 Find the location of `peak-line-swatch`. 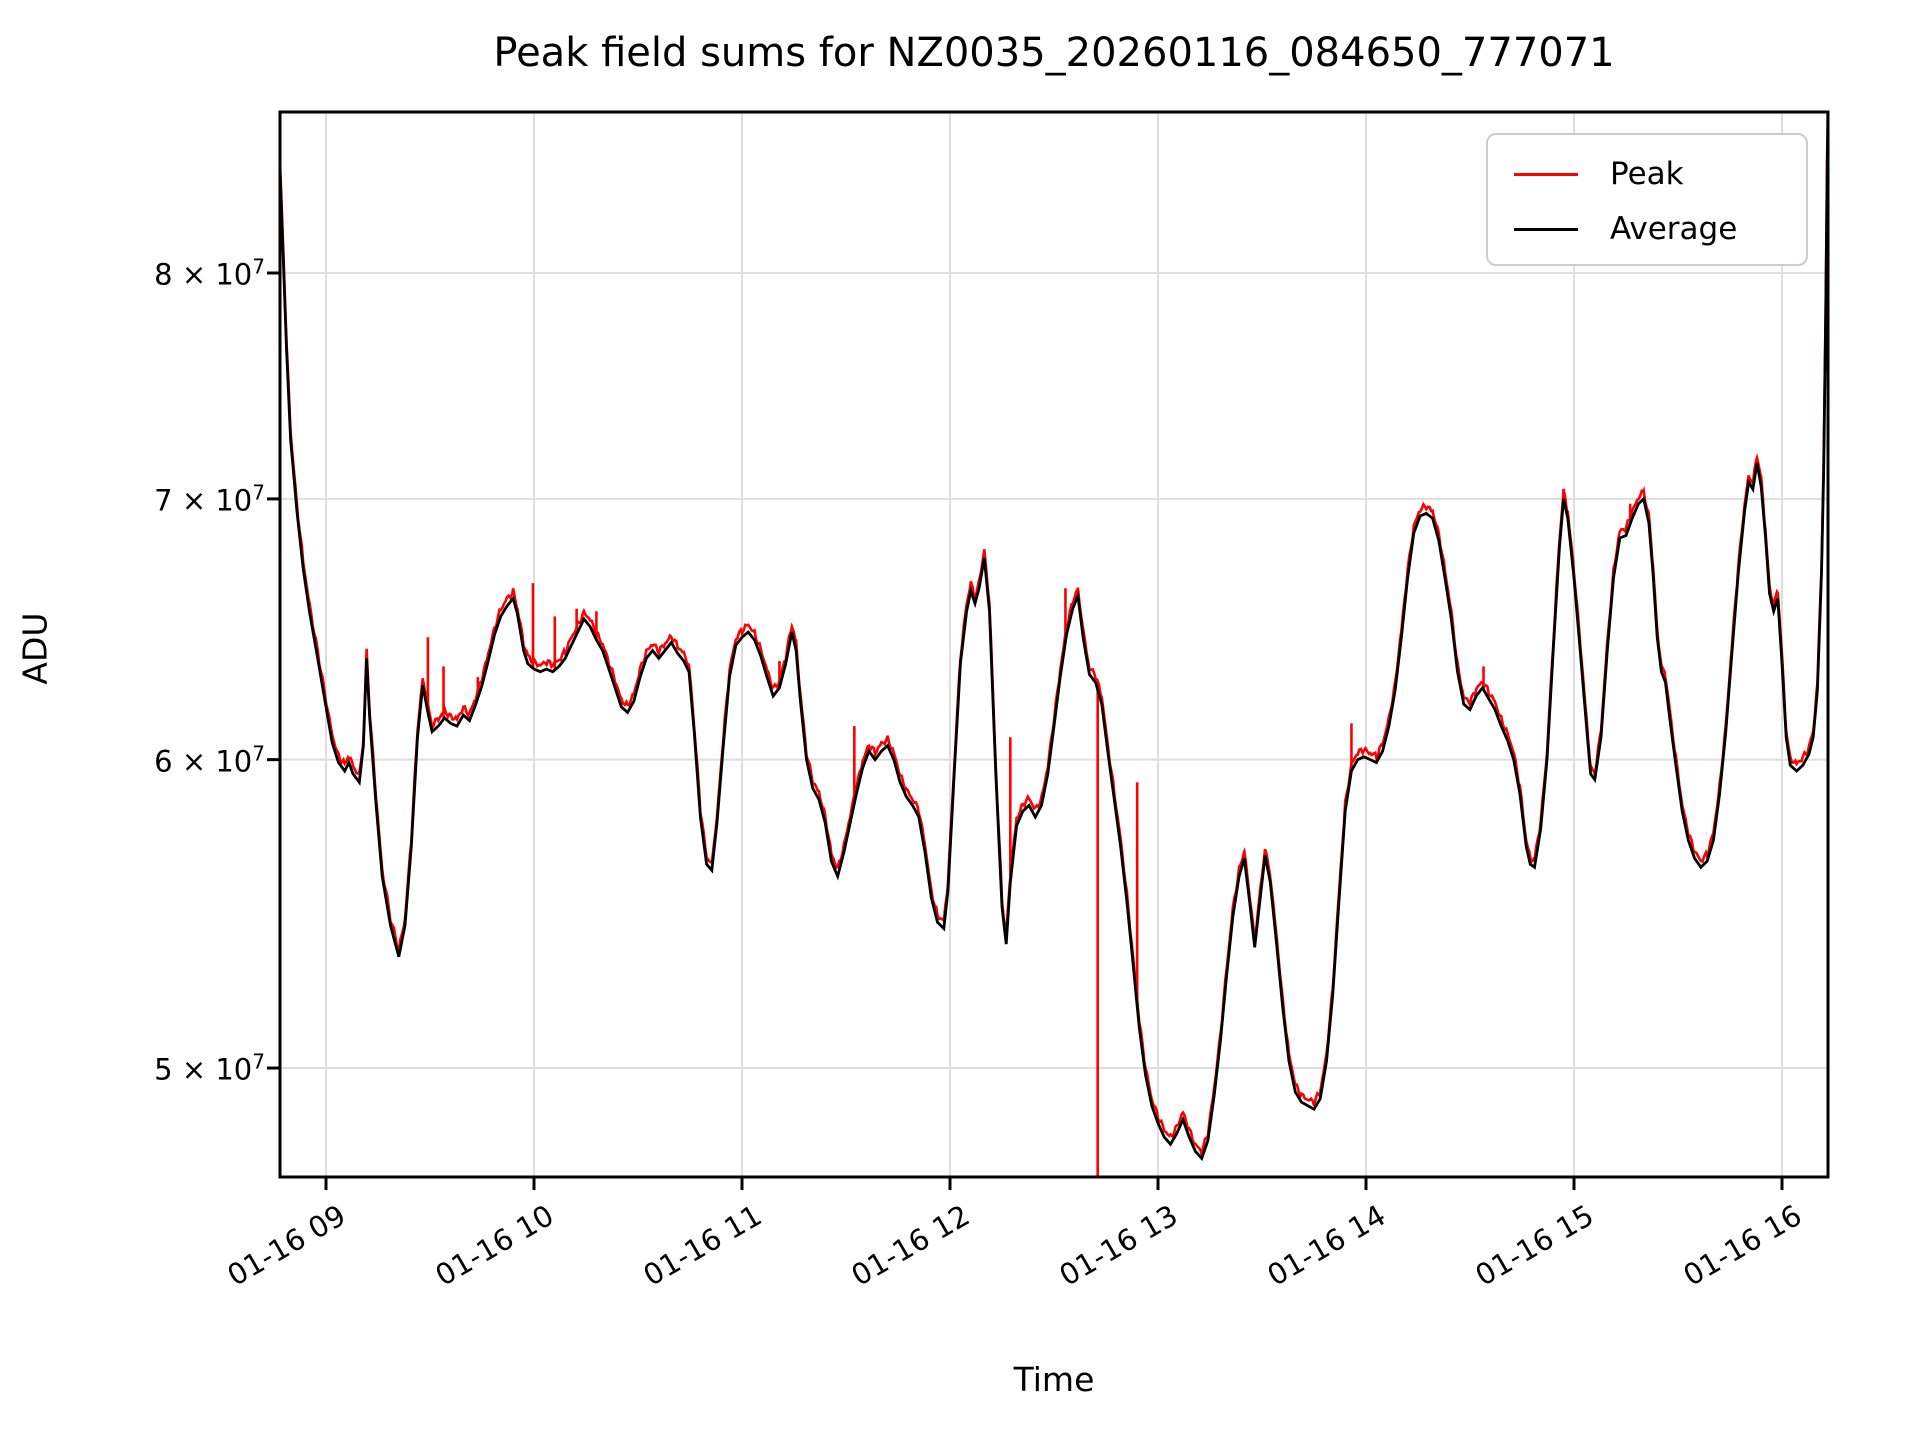

peak-line-swatch is located at coordinates (1546, 174).